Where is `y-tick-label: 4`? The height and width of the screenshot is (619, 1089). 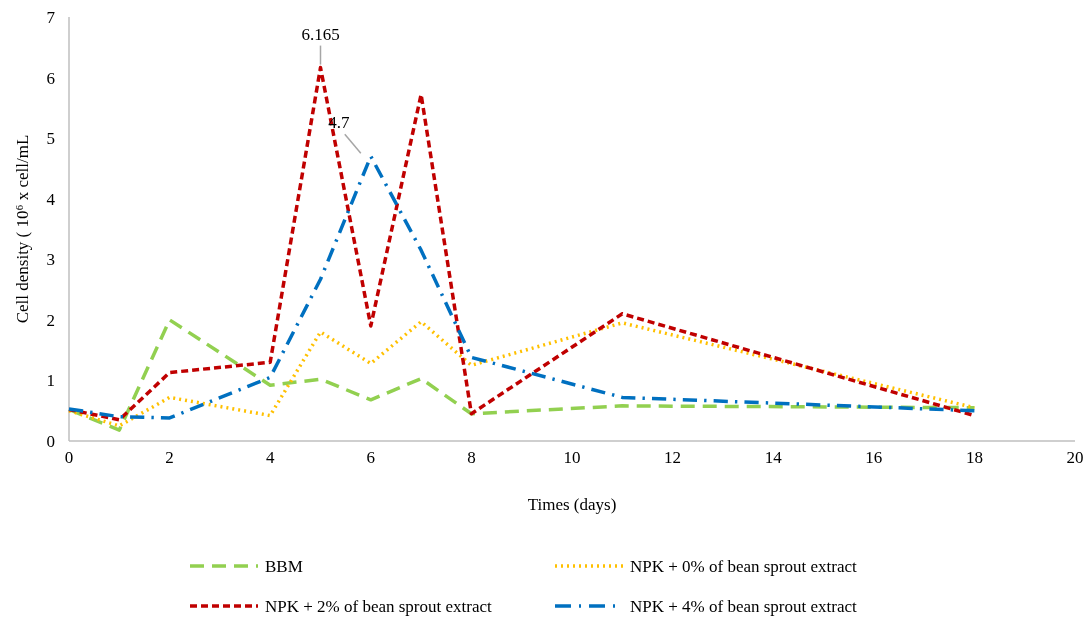 y-tick-label: 4 is located at coordinates (51, 199).